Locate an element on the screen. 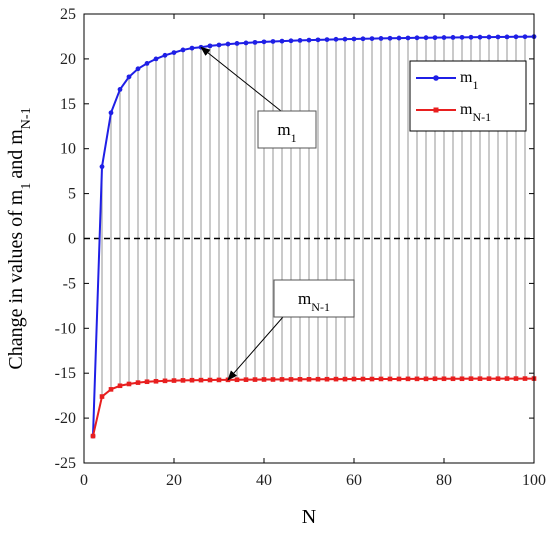 The height and width of the screenshot is (533, 550). annotation-m1: m1 is located at coordinates (258, 97).